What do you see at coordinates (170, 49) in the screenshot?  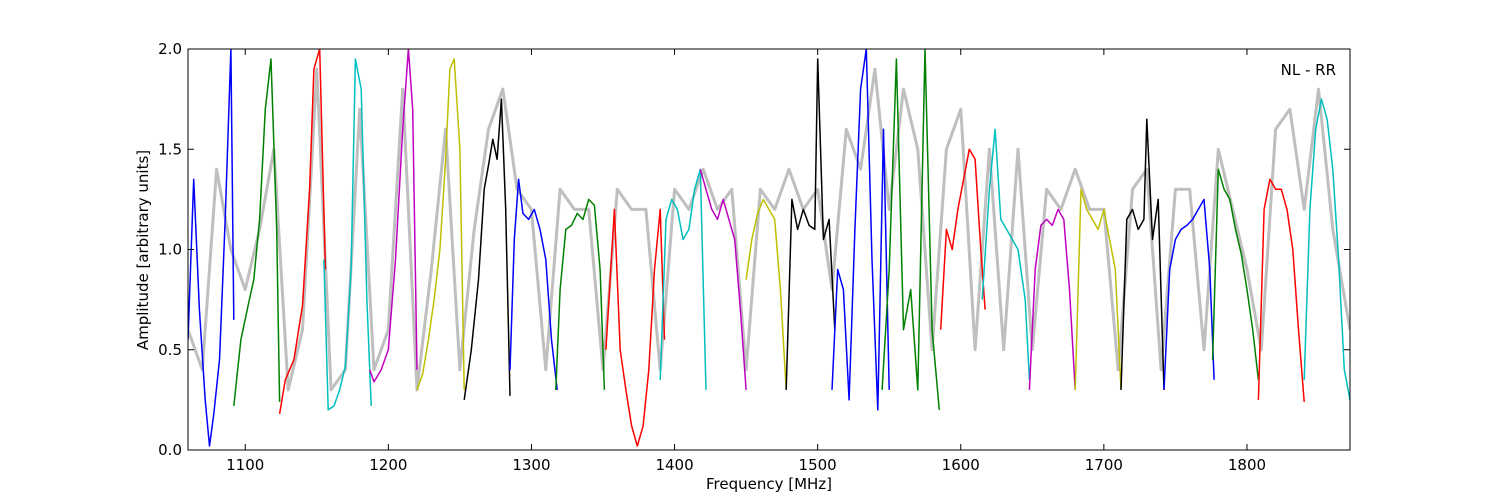 I see `y-tick-label: 2.0` at bounding box center [170, 49].